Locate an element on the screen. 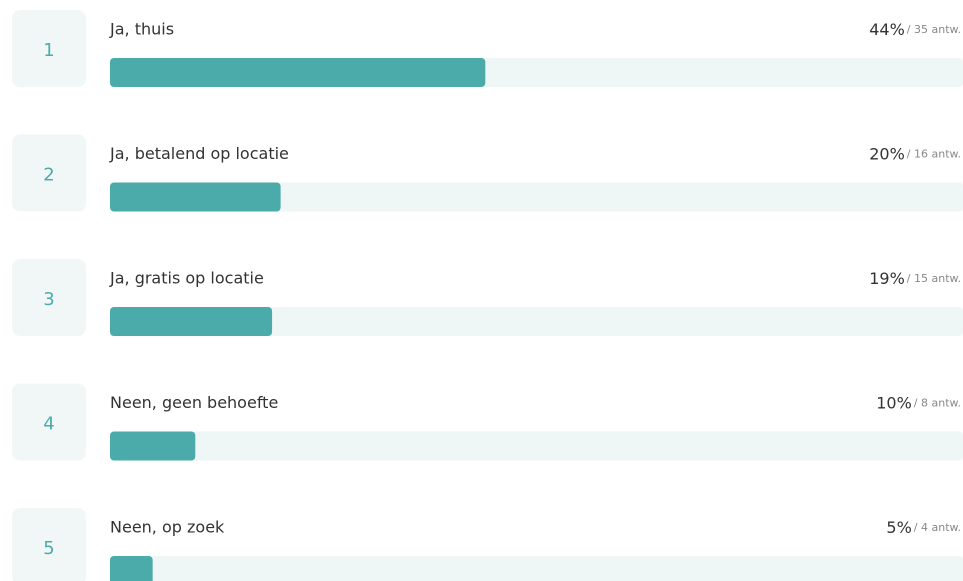 This screenshot has height=581, width=963. result-label: 20%/ 16 antw. is located at coordinates (915, 153).